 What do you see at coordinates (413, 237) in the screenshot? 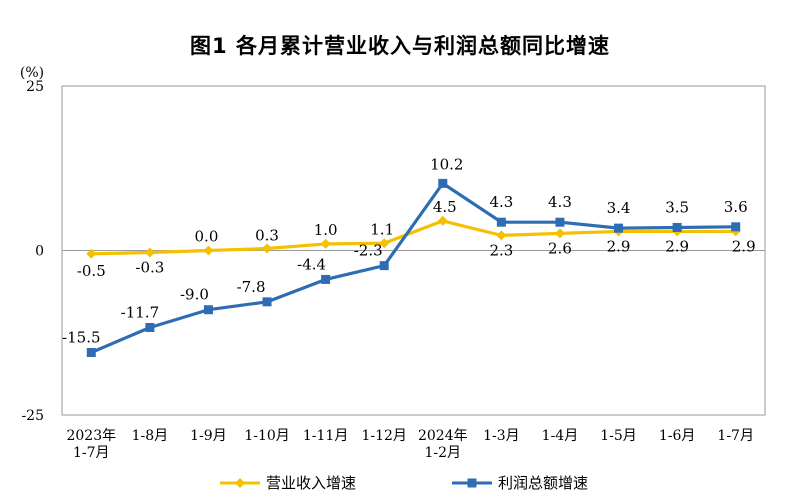
I see `series-line` at bounding box center [413, 237].